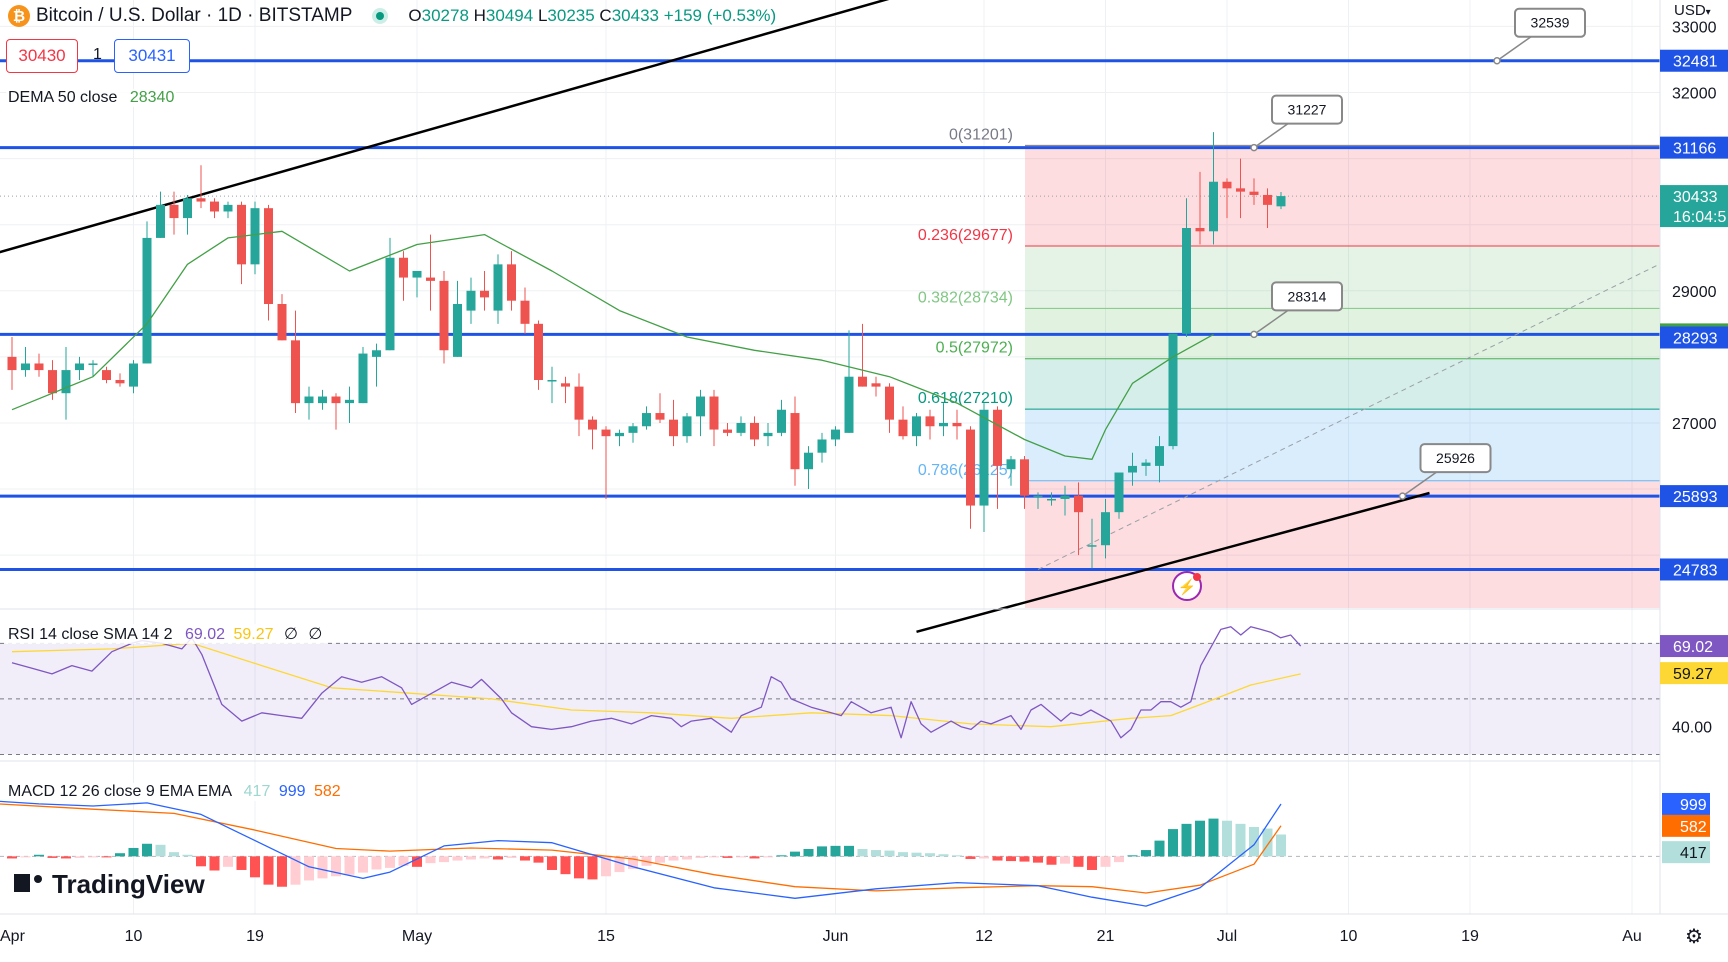  I want to click on rsi-ma-value: 59.27, so click(253, 634).